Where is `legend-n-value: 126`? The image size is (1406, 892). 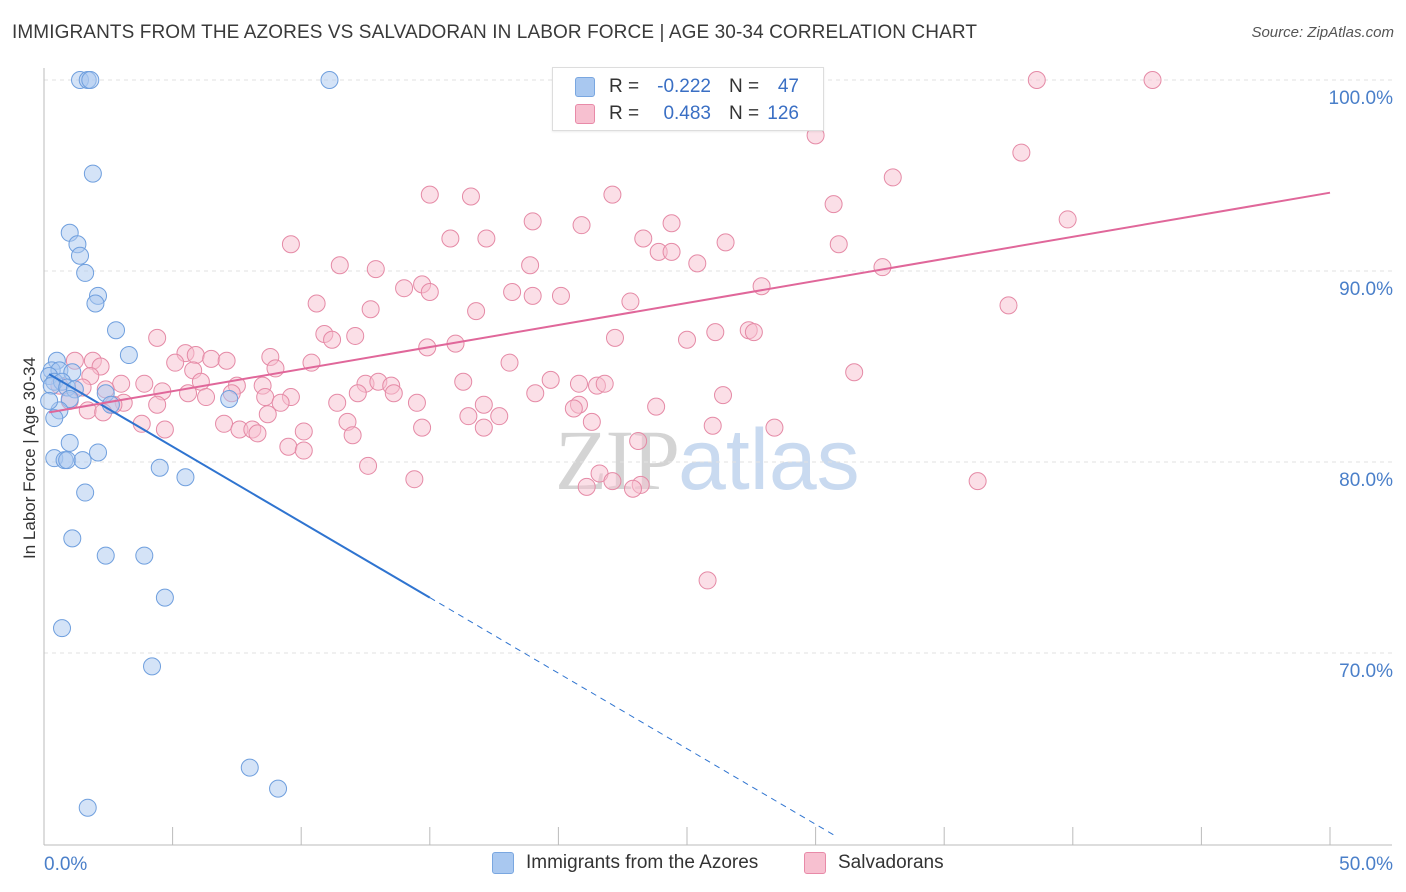
legend-n-value: 126 is located at coordinates (783, 113).